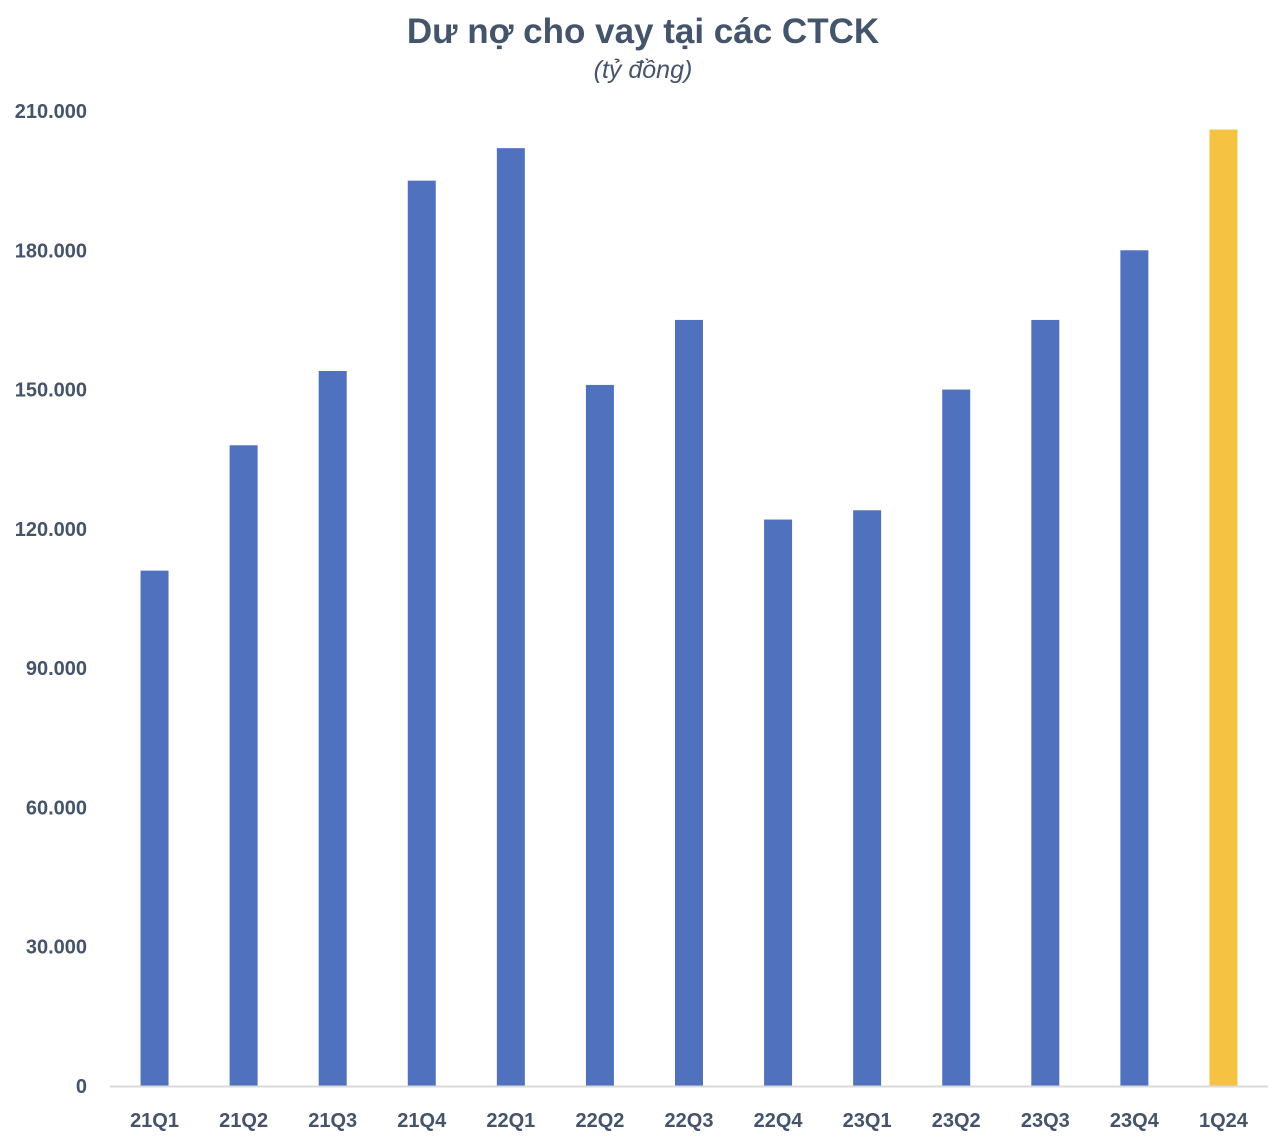  Describe the element at coordinates (154, 828) in the screenshot. I see `bar-21Q1` at that location.